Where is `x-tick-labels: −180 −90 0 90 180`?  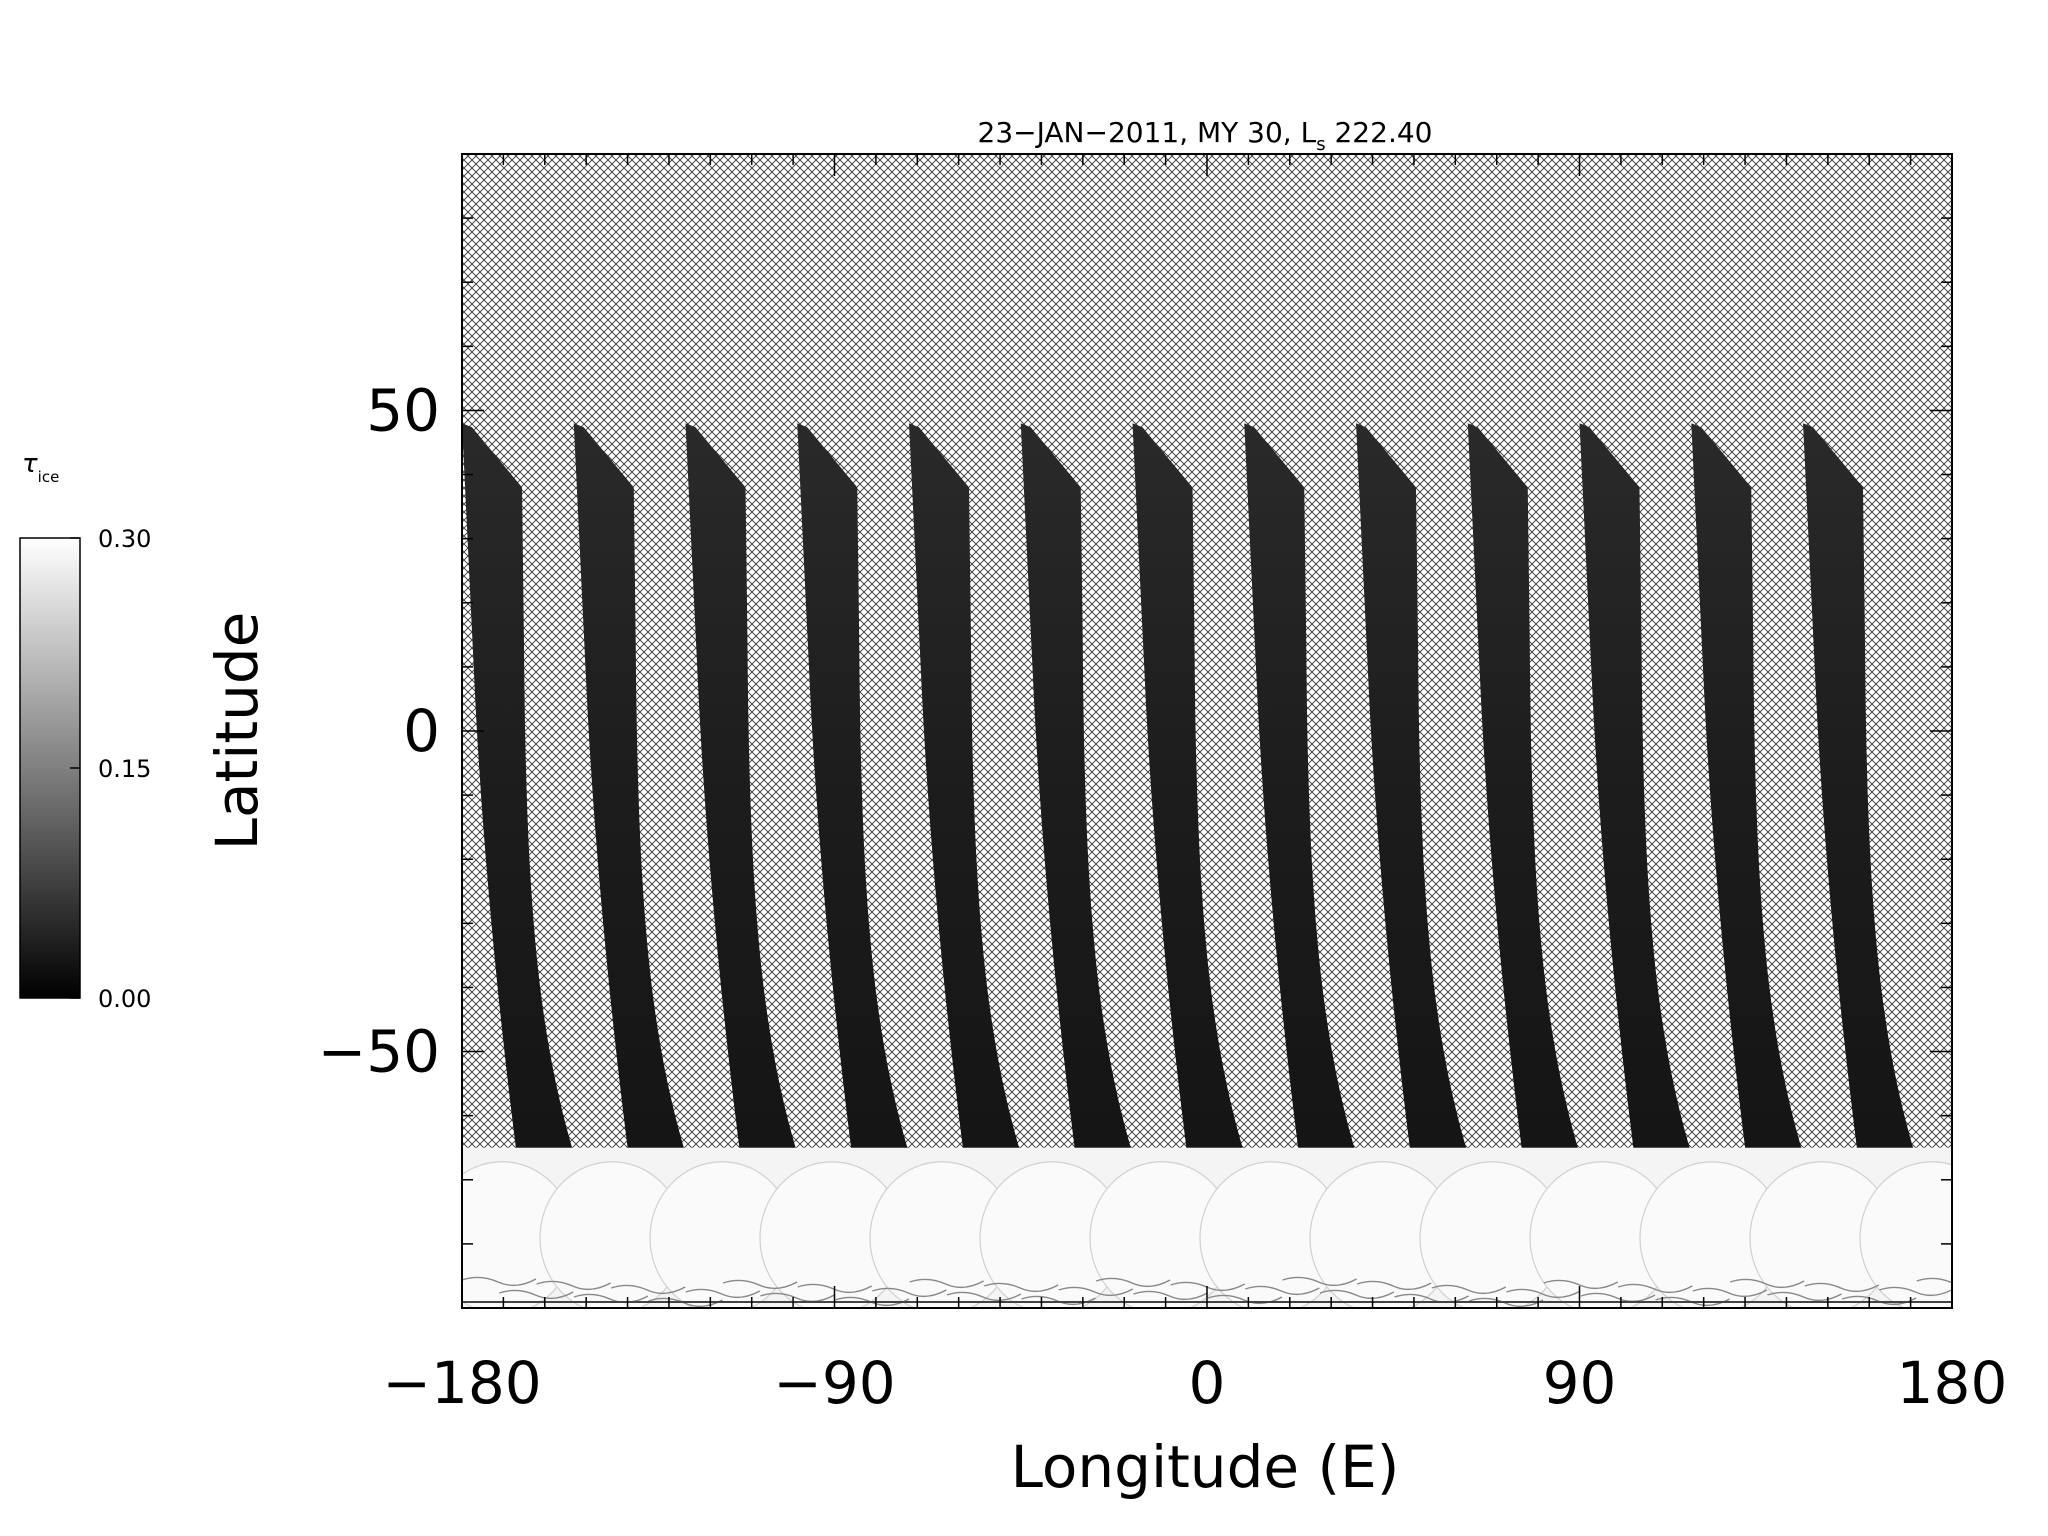
x-tick-labels: −180 −90 0 90 180 is located at coordinates (1194, 1383).